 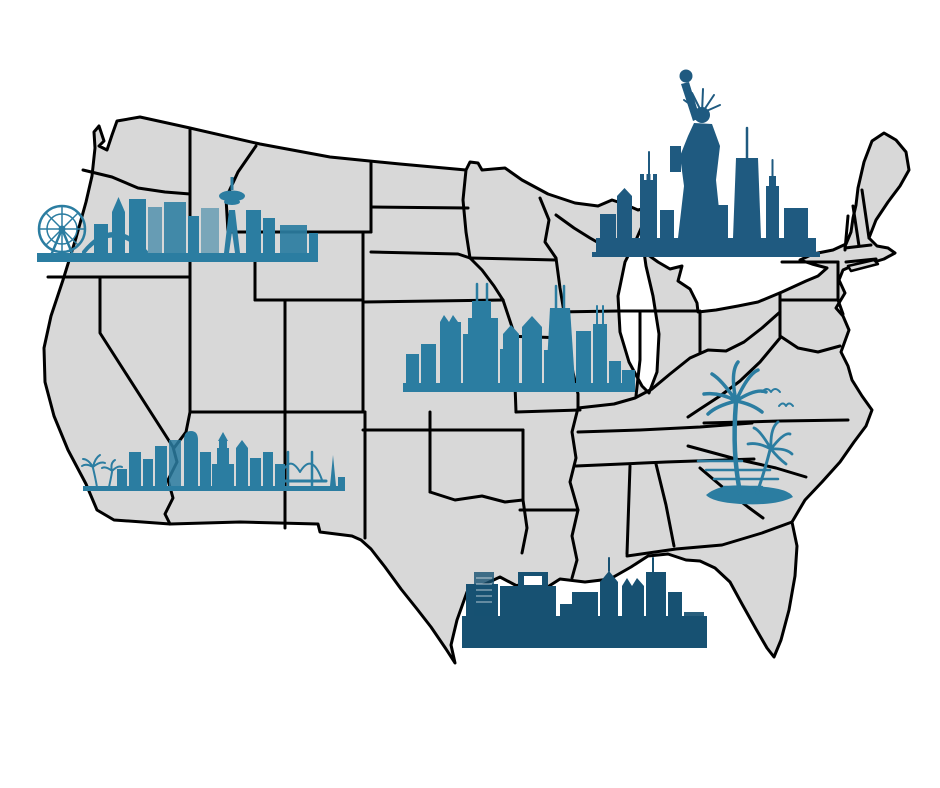 I want to click on chicago-skyline, so click(x=519, y=337).